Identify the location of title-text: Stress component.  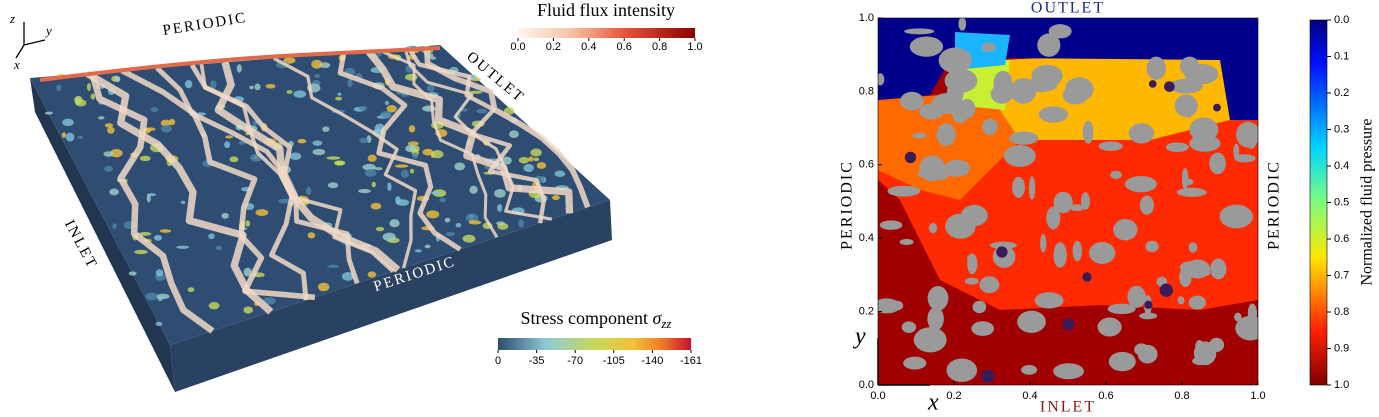
(584, 318).